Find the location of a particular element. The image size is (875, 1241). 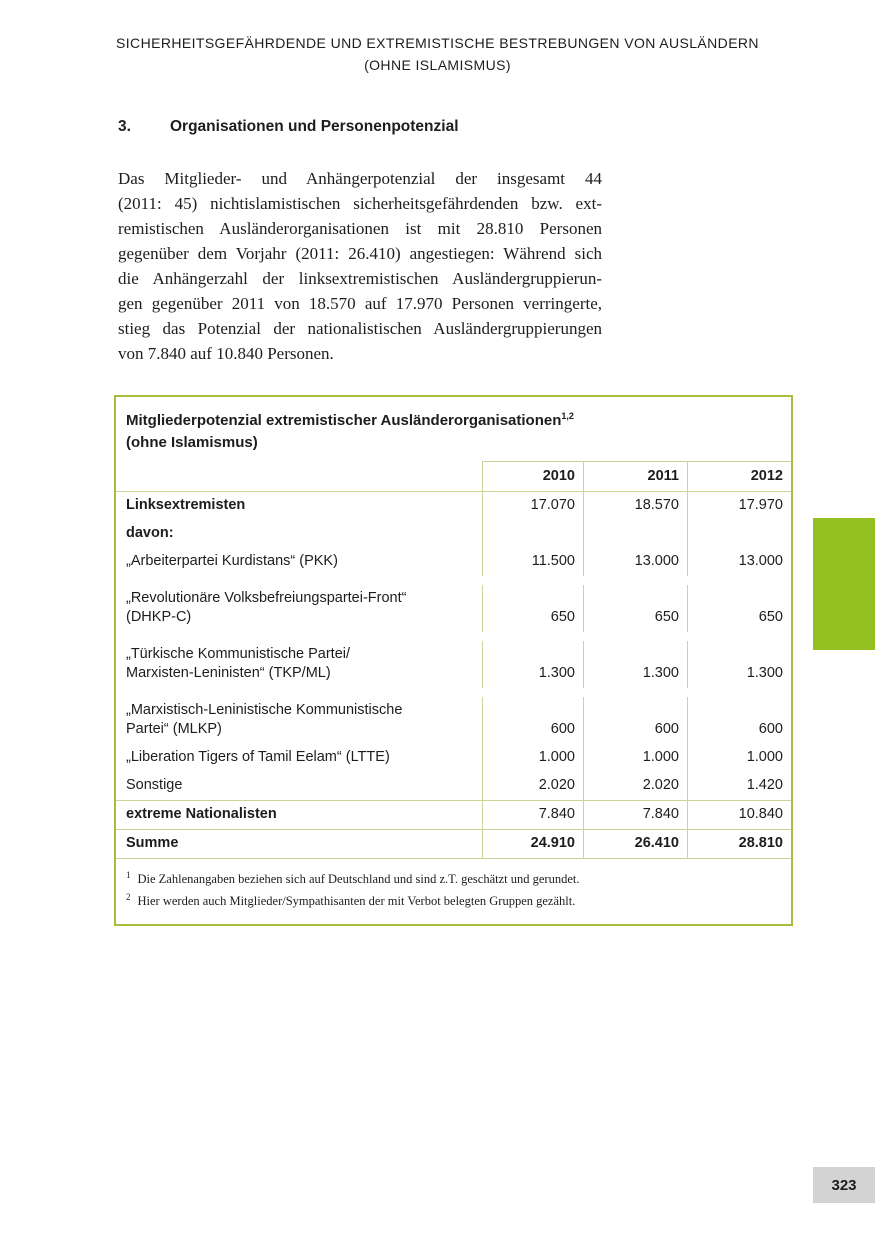

row-value: 18.570 is located at coordinates (635, 506).